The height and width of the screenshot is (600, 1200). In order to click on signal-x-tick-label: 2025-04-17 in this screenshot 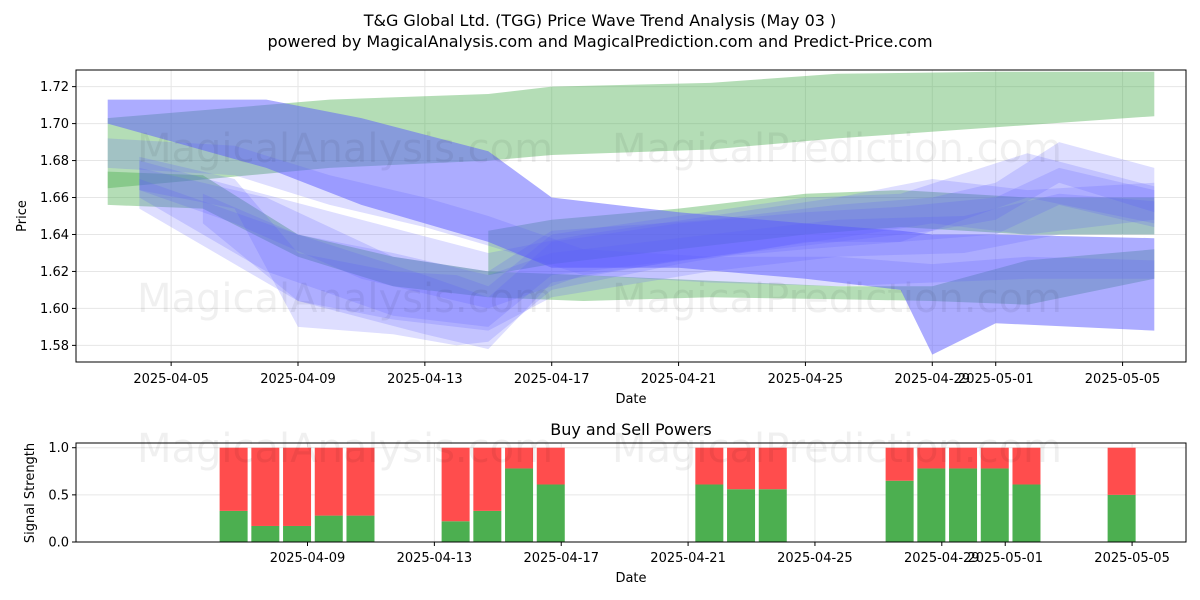, I will do `click(561, 558)`.